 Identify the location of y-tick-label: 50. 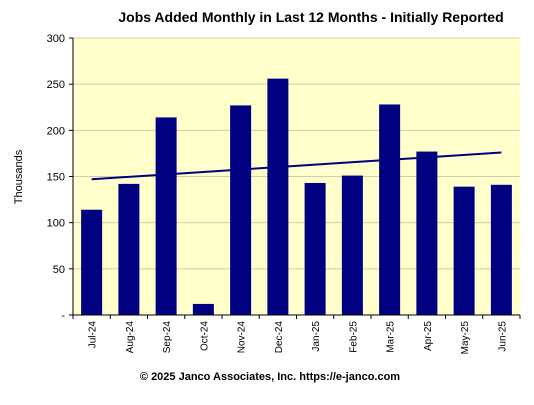
(59, 270).